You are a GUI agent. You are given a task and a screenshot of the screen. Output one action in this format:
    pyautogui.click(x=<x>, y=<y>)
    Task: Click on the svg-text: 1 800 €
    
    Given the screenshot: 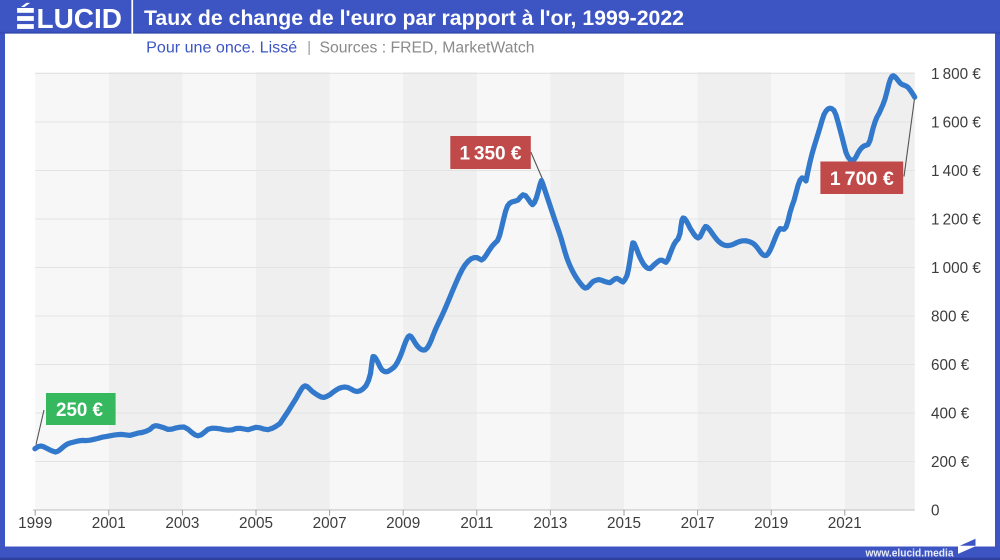 What is the action you would take?
    pyautogui.click(x=956, y=74)
    